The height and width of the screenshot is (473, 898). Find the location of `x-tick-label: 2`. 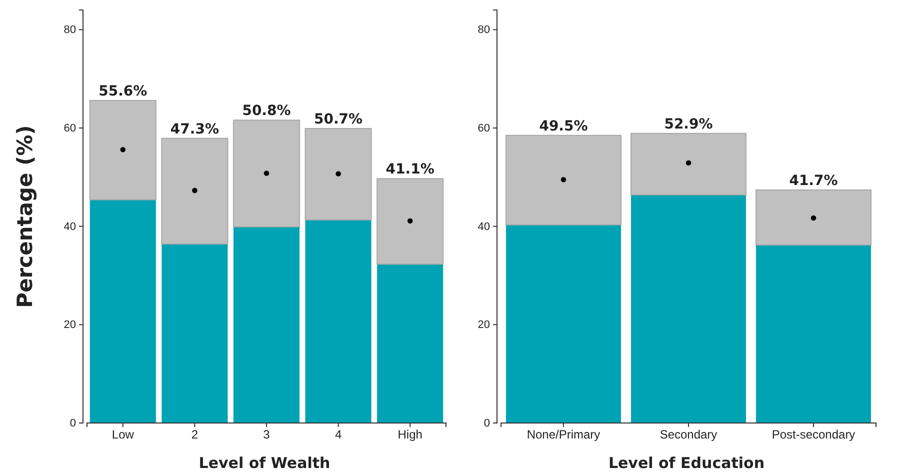

x-tick-label: 2 is located at coordinates (194, 435).